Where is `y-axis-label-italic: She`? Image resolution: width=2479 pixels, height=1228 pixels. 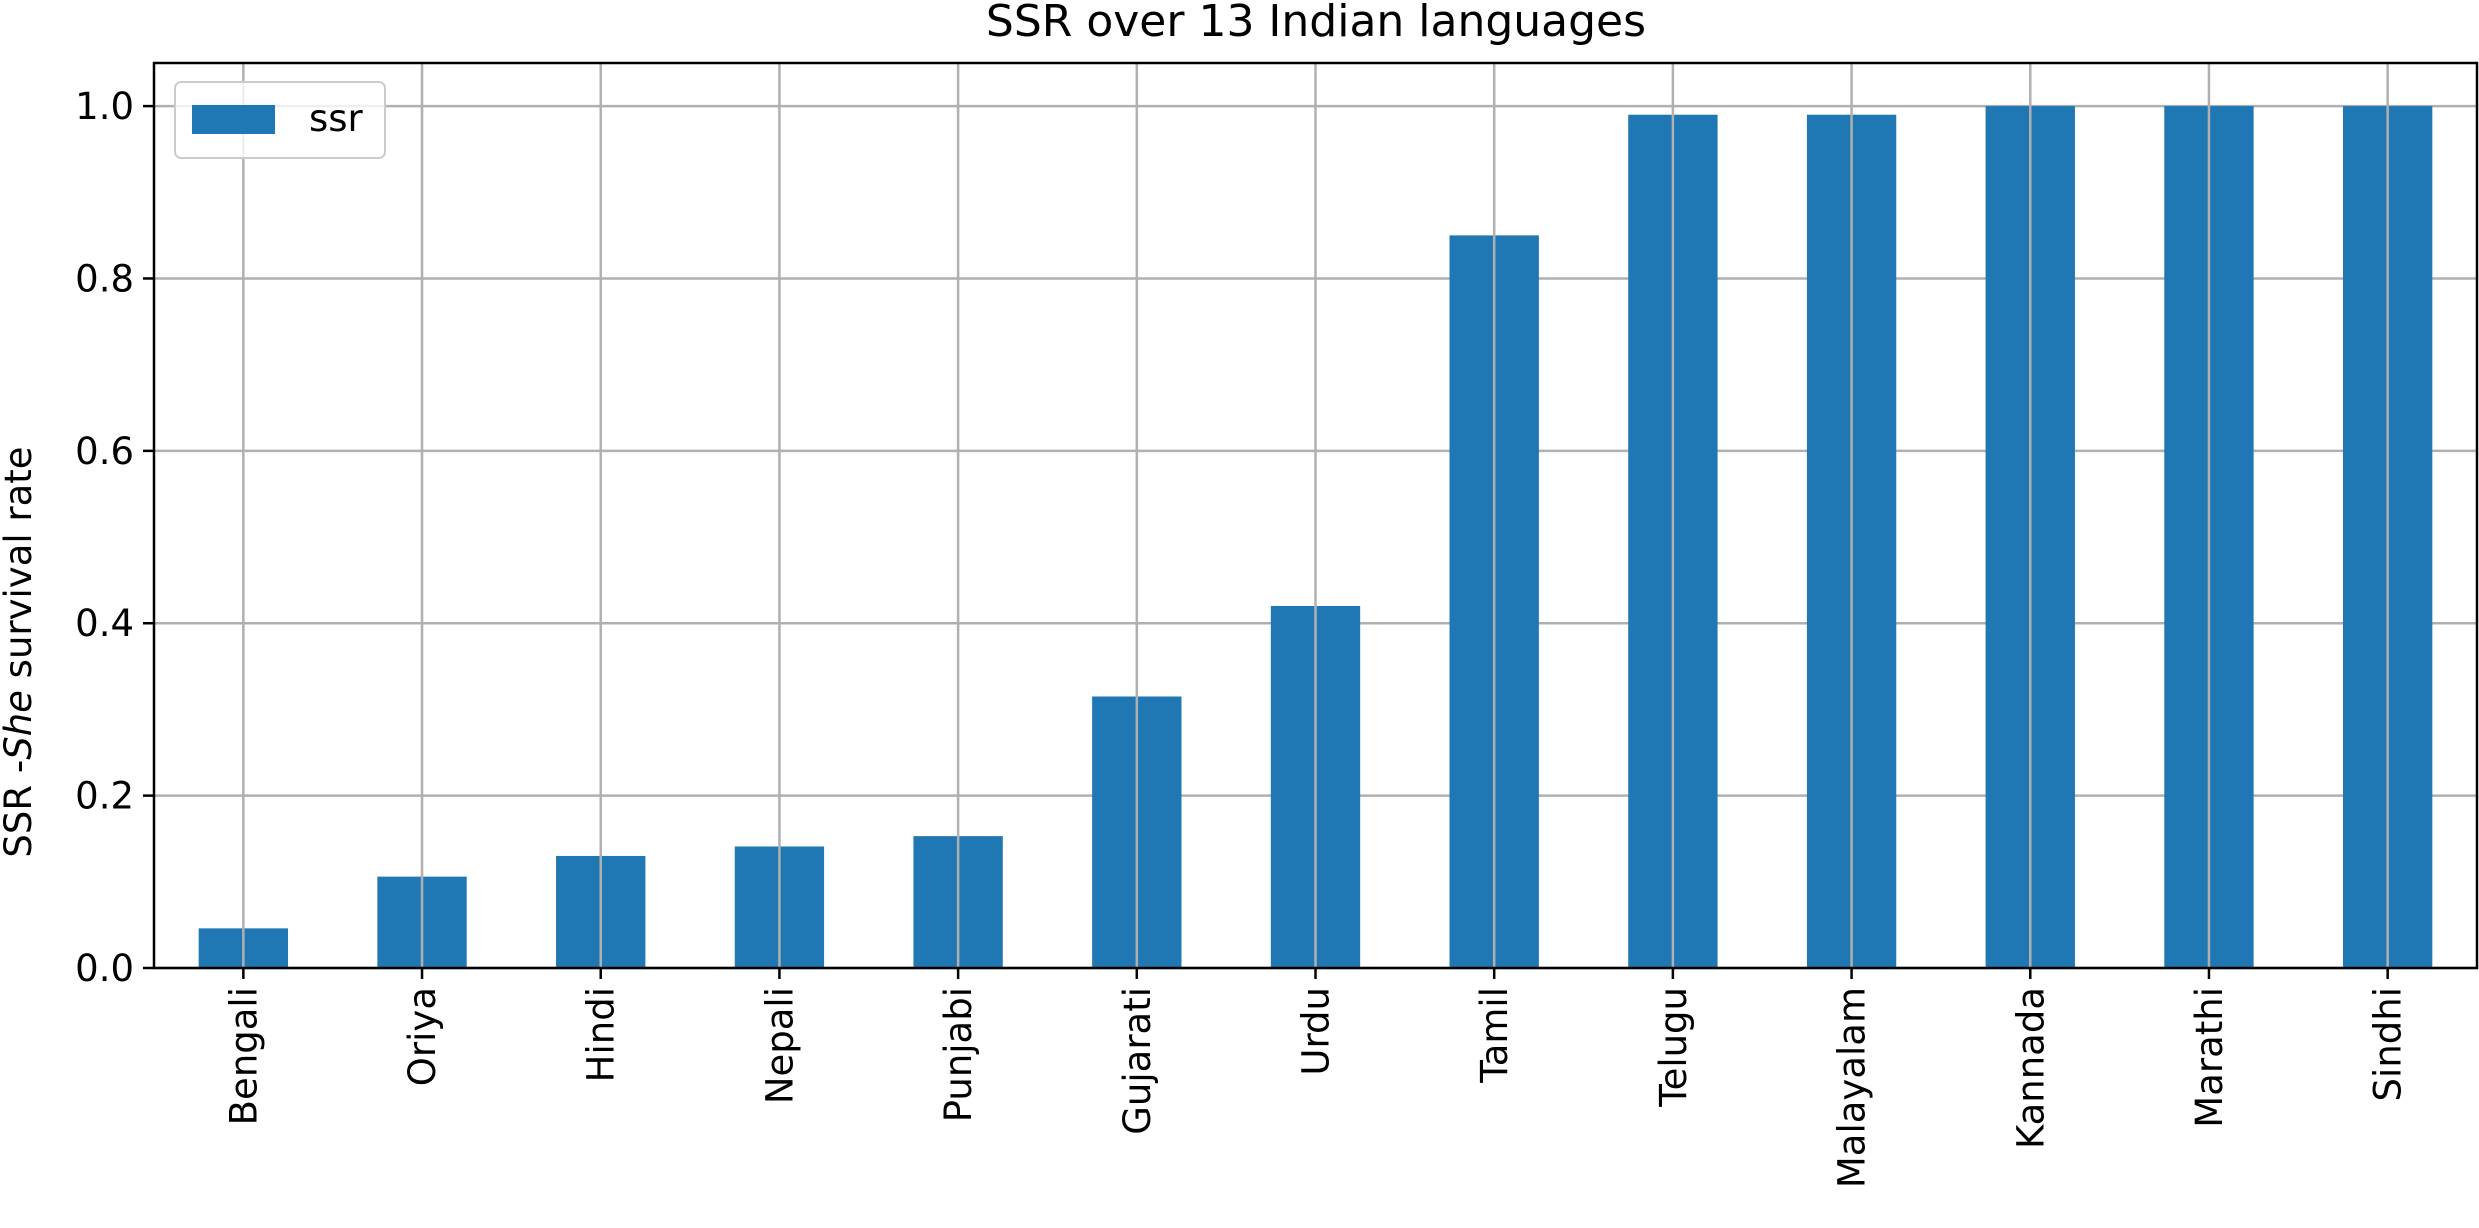
y-axis-label-italic: She is located at coordinates (20, 725).